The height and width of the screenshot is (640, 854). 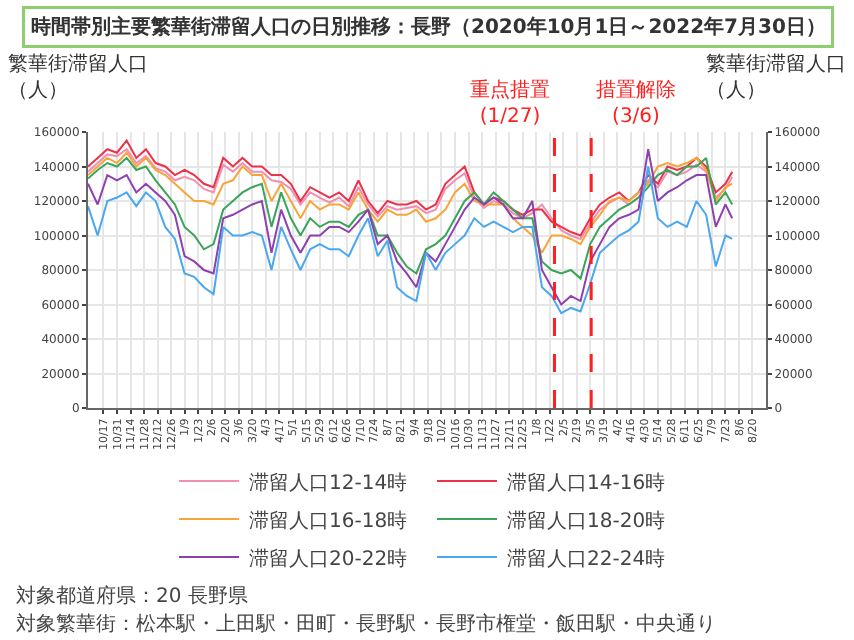 What do you see at coordinates (636, 103) in the screenshot?
I see `ref-line-label: 措置解除(3/6)` at bounding box center [636, 103].